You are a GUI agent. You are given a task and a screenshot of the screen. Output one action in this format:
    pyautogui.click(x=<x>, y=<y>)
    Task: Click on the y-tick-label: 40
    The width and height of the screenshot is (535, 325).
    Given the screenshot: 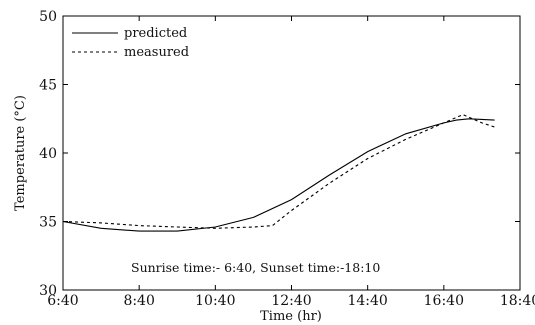 What is the action you would take?
    pyautogui.click(x=48, y=154)
    